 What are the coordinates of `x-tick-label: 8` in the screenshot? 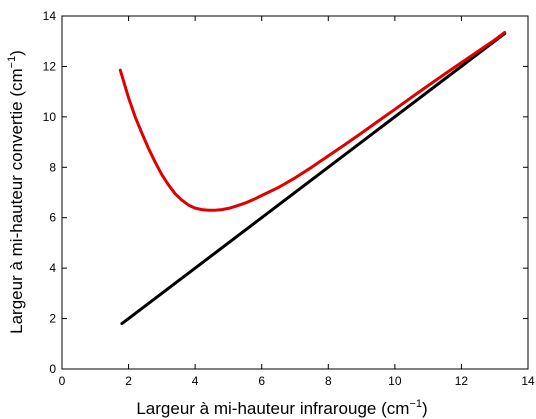 It's located at (328, 381).